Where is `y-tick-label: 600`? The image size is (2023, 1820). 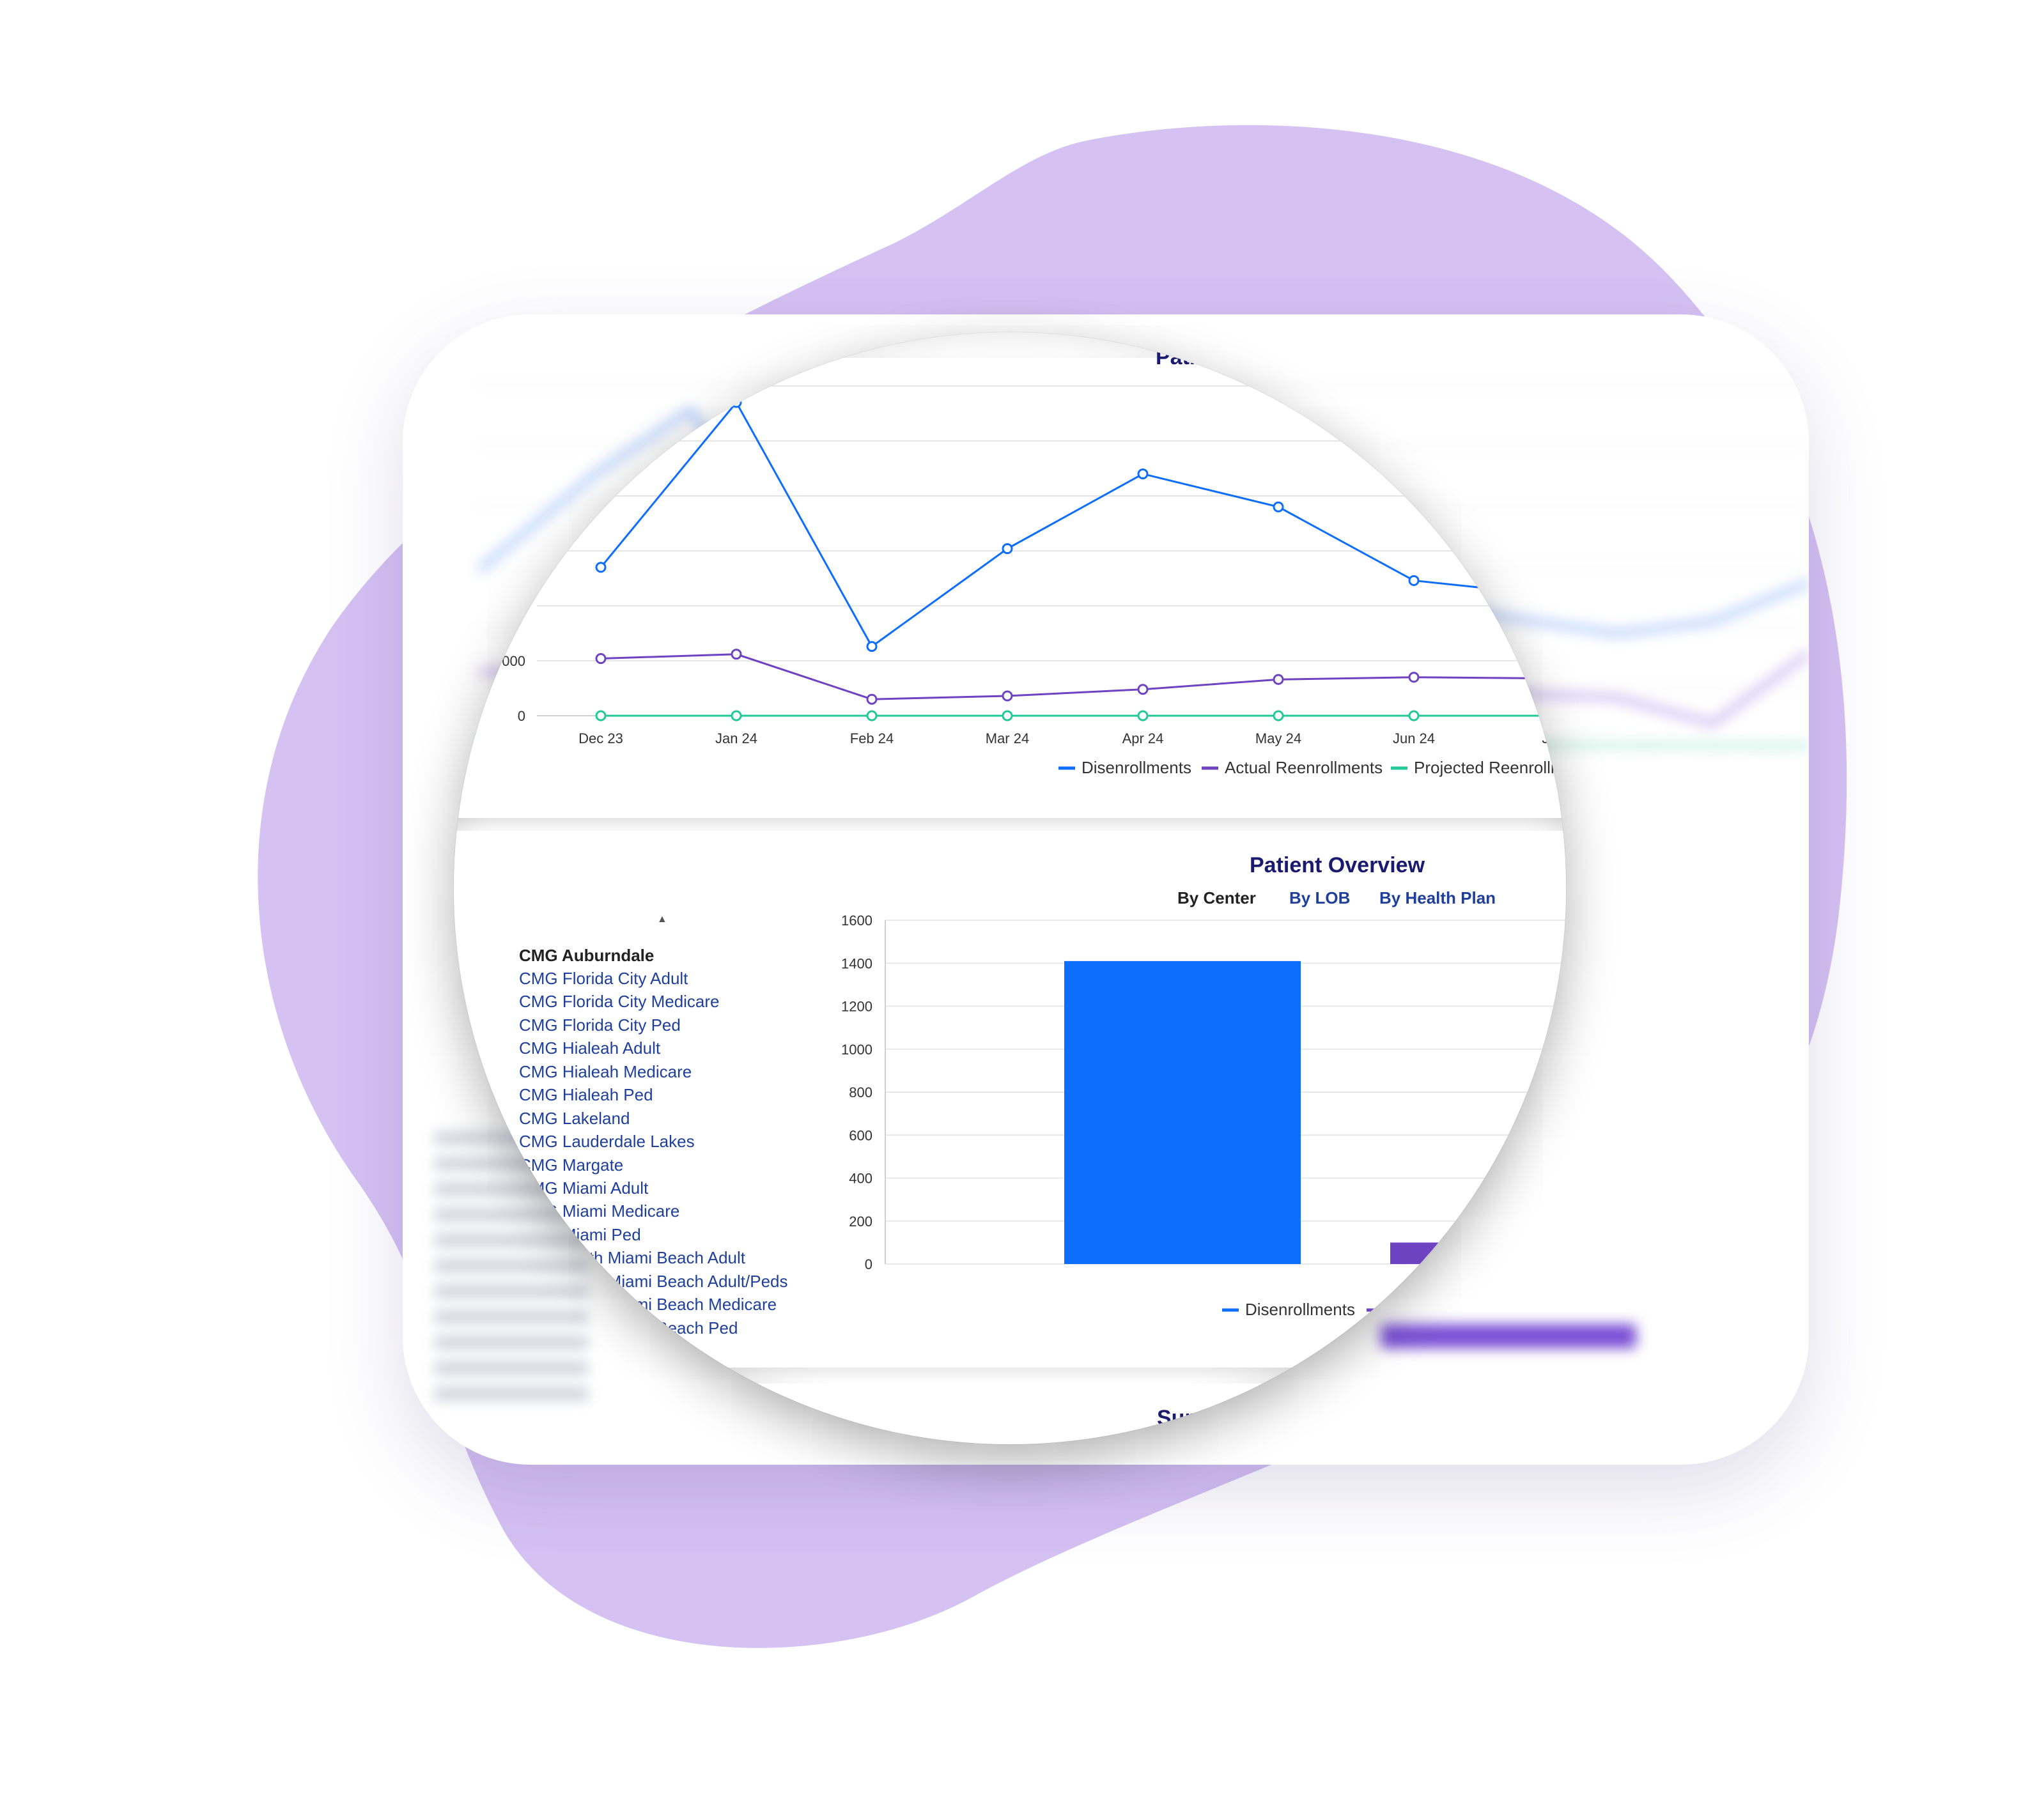 y-tick-label: 600 is located at coordinates (861, 1135).